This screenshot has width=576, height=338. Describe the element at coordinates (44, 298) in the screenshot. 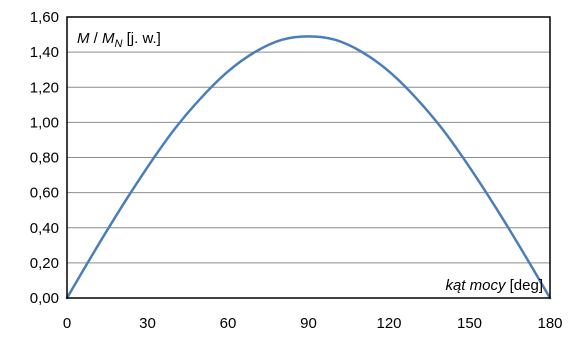

I see `y-tick-label: 0,00` at that location.